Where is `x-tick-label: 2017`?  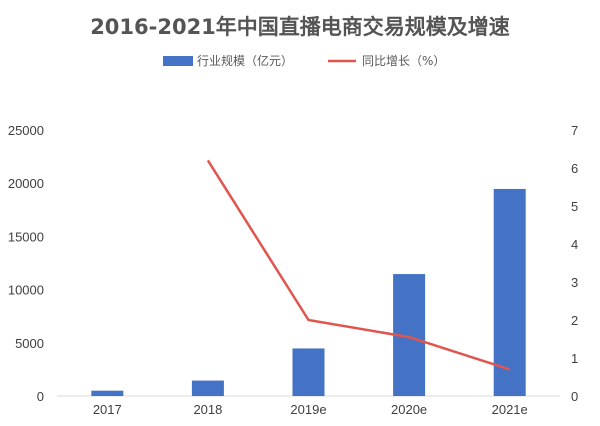 x-tick-label: 2017 is located at coordinates (107, 409).